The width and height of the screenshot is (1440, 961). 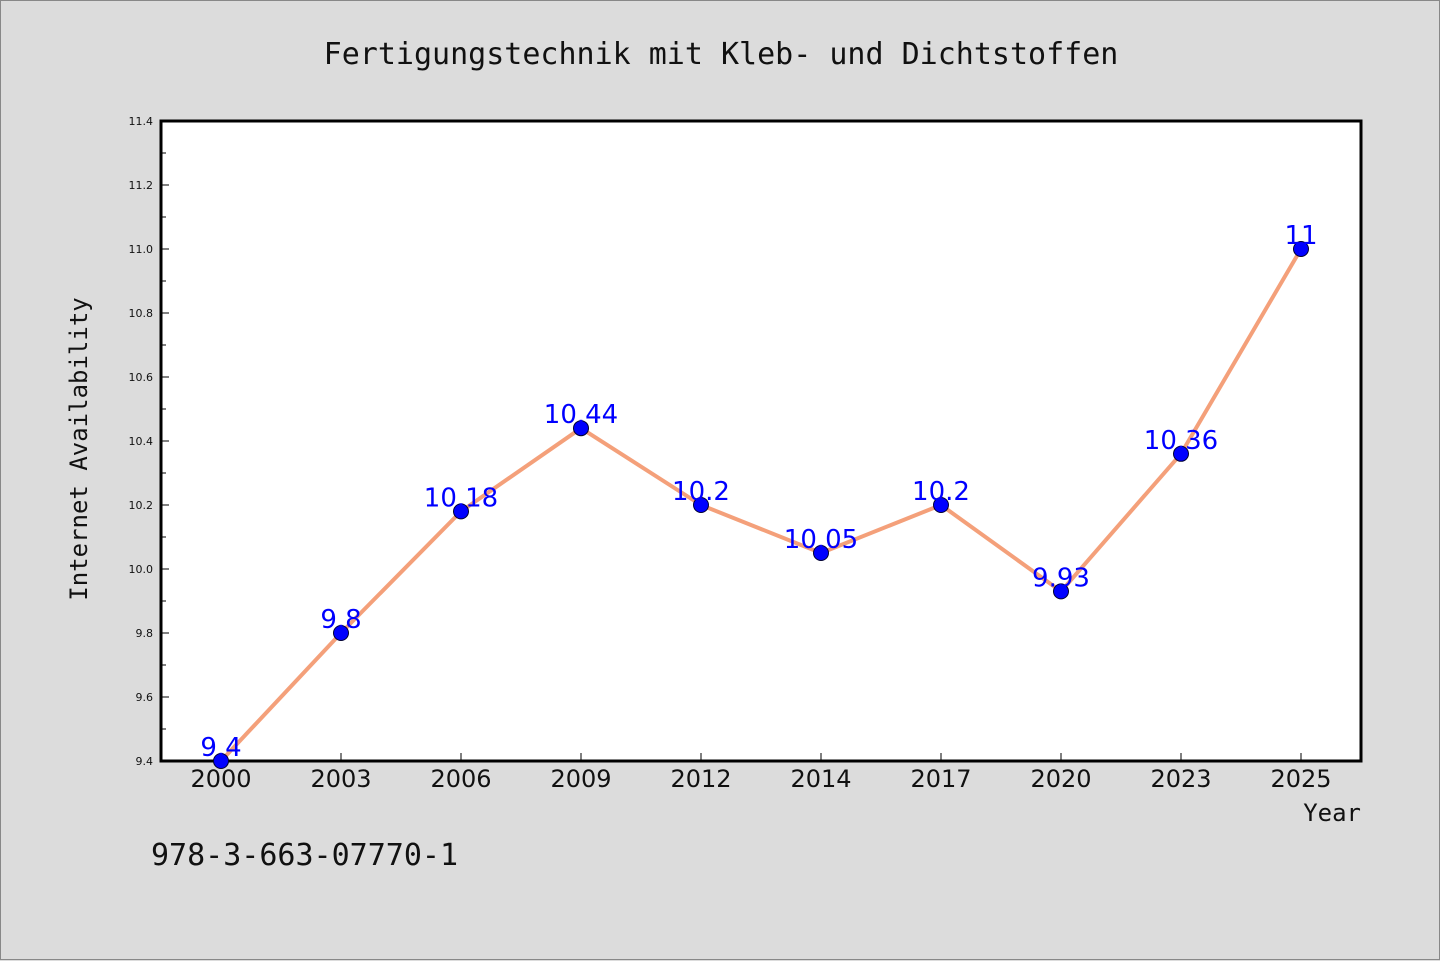 I want to click on y-tick-label: 9.4, so click(x=145, y=761).